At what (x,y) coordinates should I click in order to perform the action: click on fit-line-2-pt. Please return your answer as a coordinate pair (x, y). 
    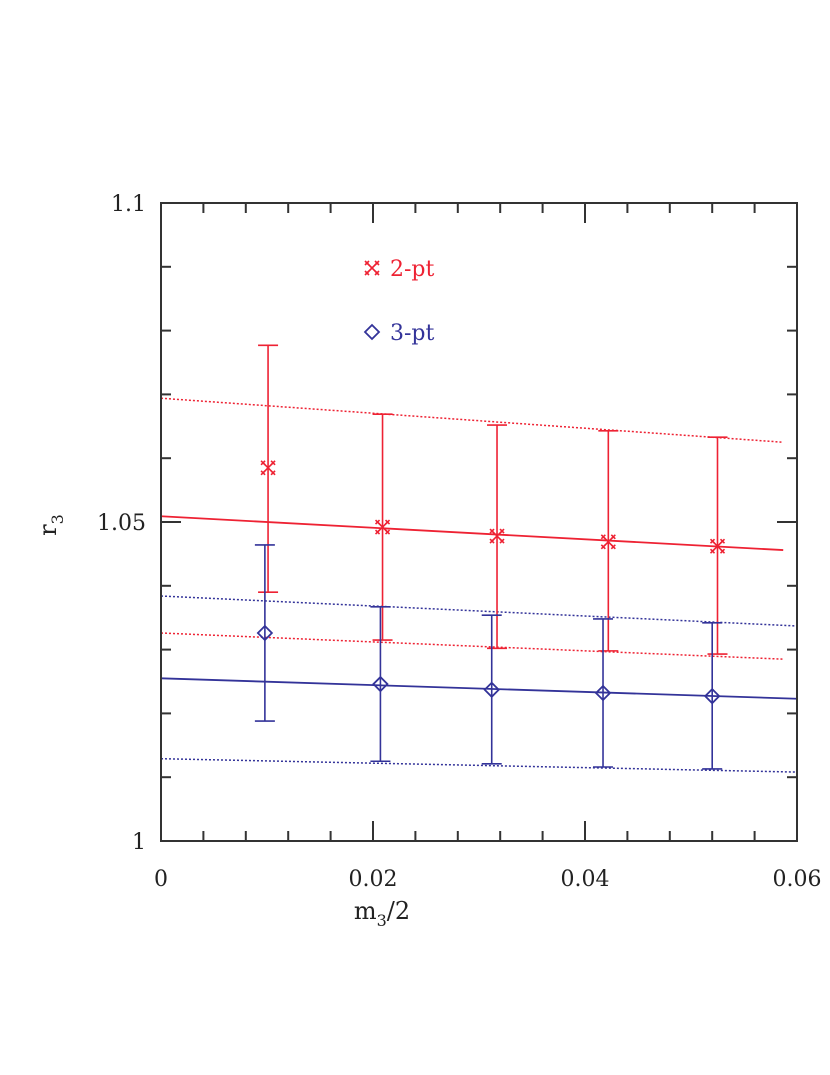
    Looking at the image, I should click on (472, 533).